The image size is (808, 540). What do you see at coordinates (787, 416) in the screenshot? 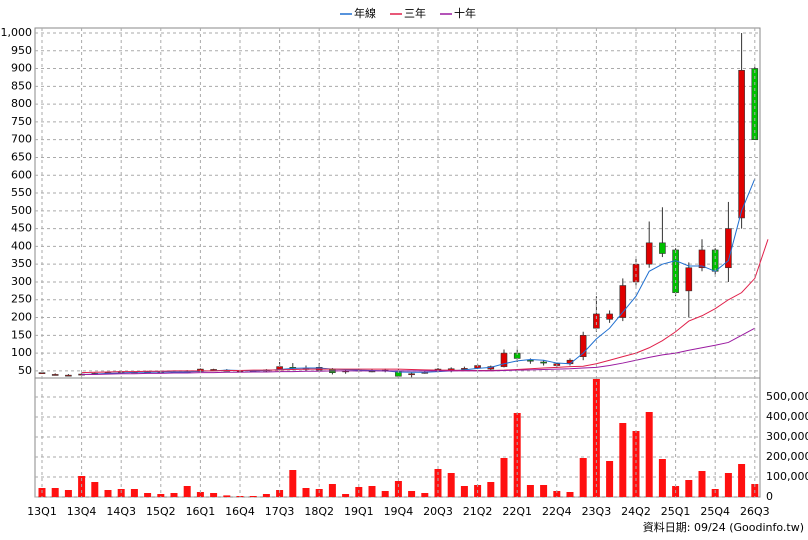
I see `y2-tick-label: 400,000` at bounding box center [787, 416].